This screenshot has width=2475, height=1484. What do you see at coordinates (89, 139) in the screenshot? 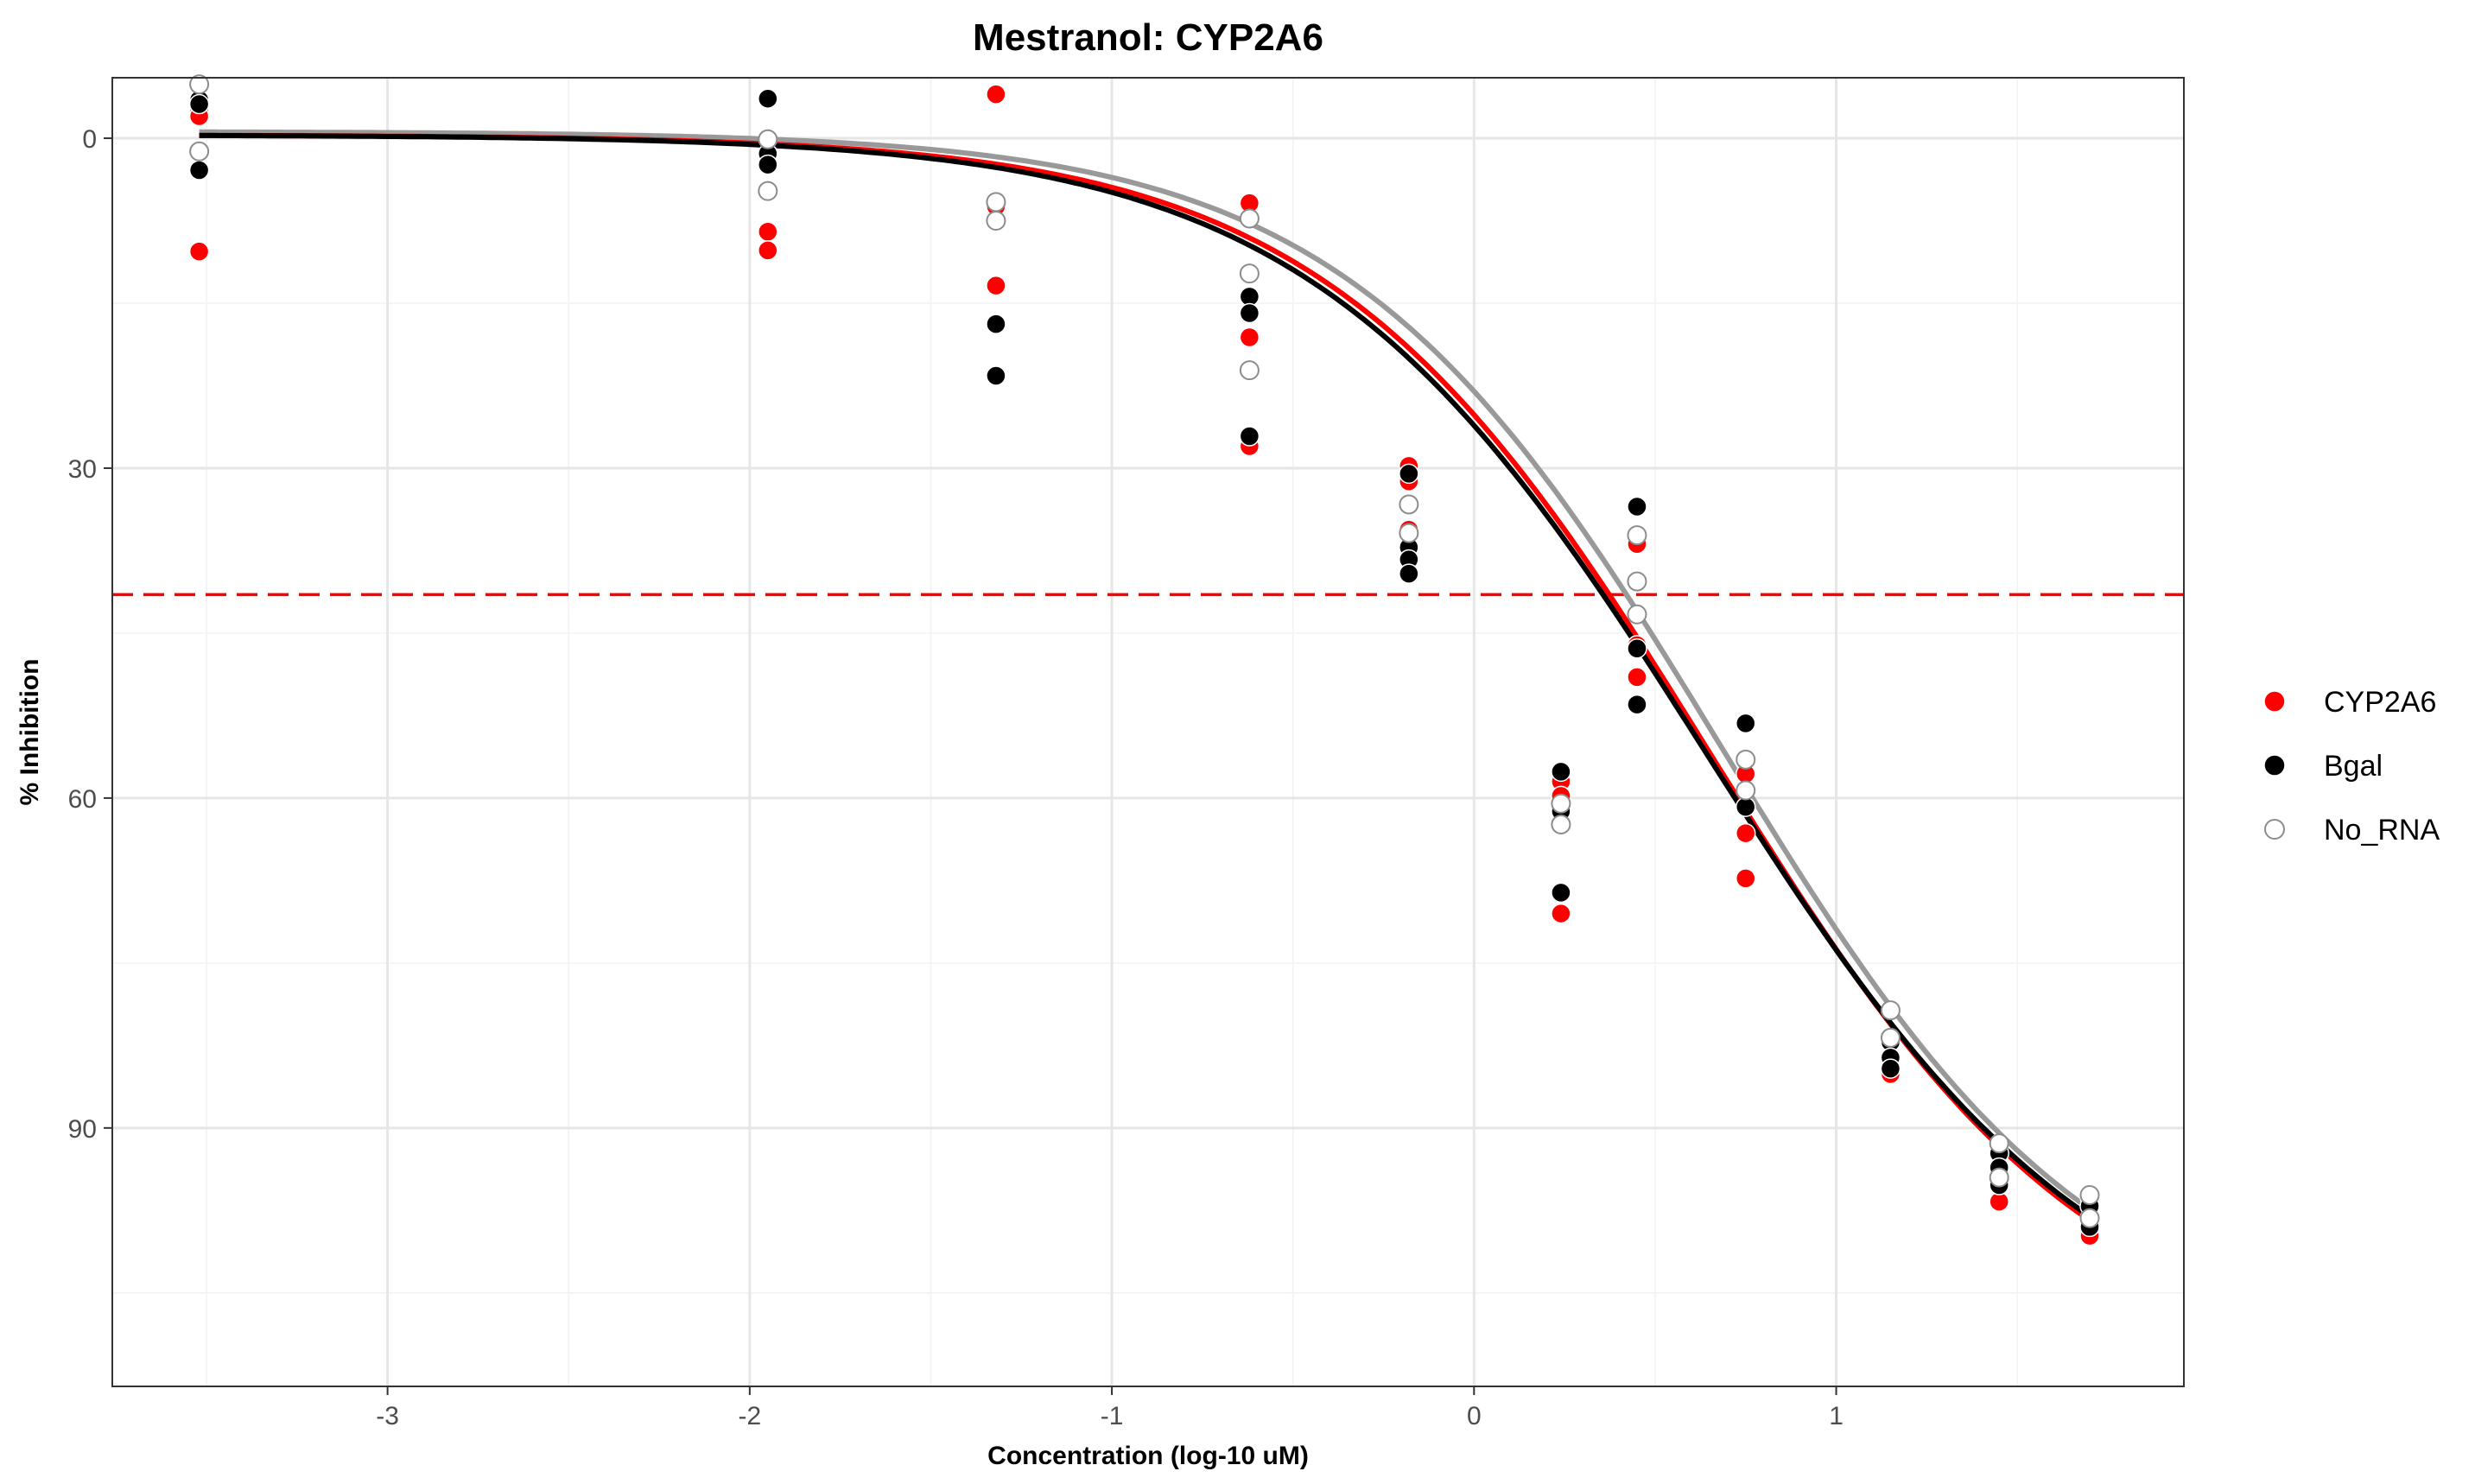
I see `y-tick-label: 0` at bounding box center [89, 139].